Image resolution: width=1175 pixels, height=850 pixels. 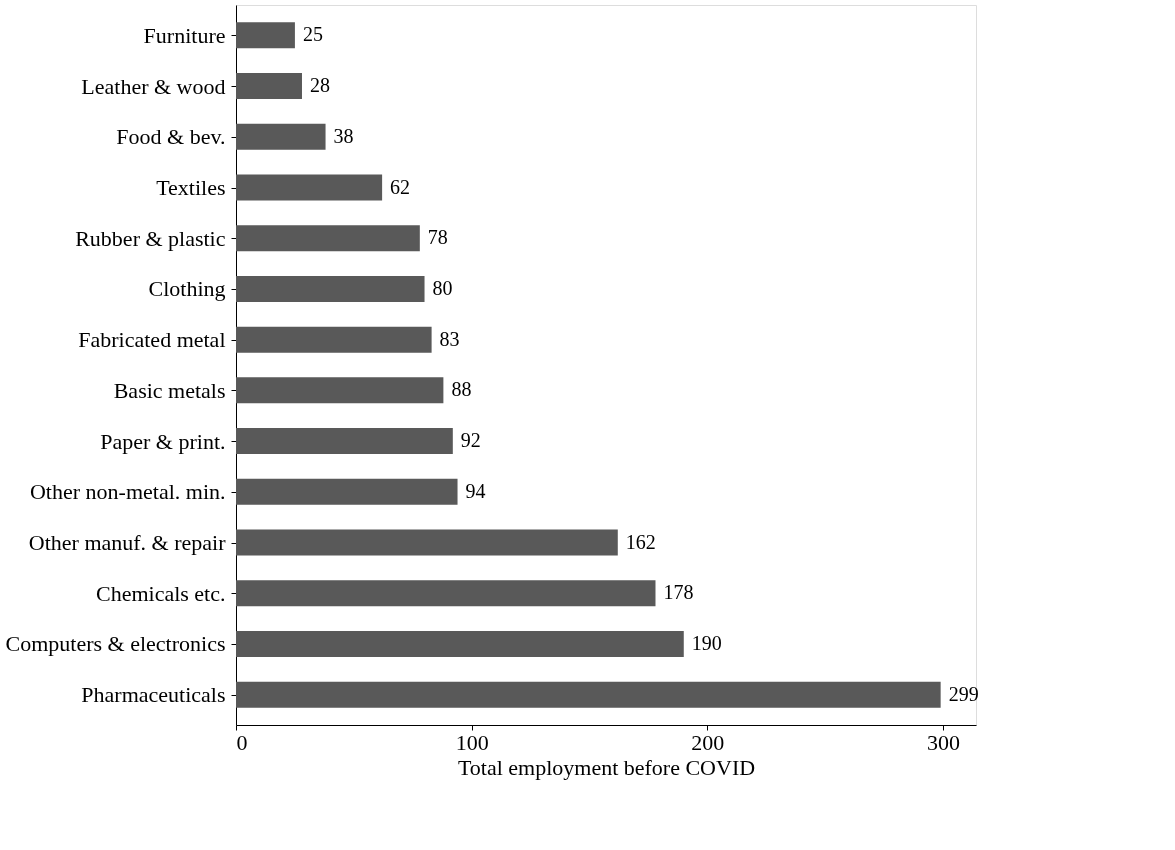 I want to click on data-label: 78, so click(x=437, y=237).